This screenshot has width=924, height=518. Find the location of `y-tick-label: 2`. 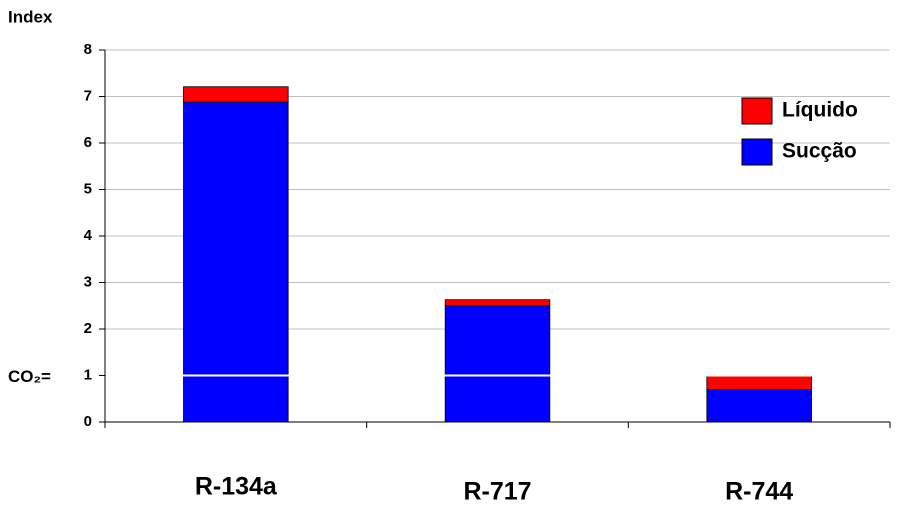

y-tick-label: 2 is located at coordinates (88, 328).